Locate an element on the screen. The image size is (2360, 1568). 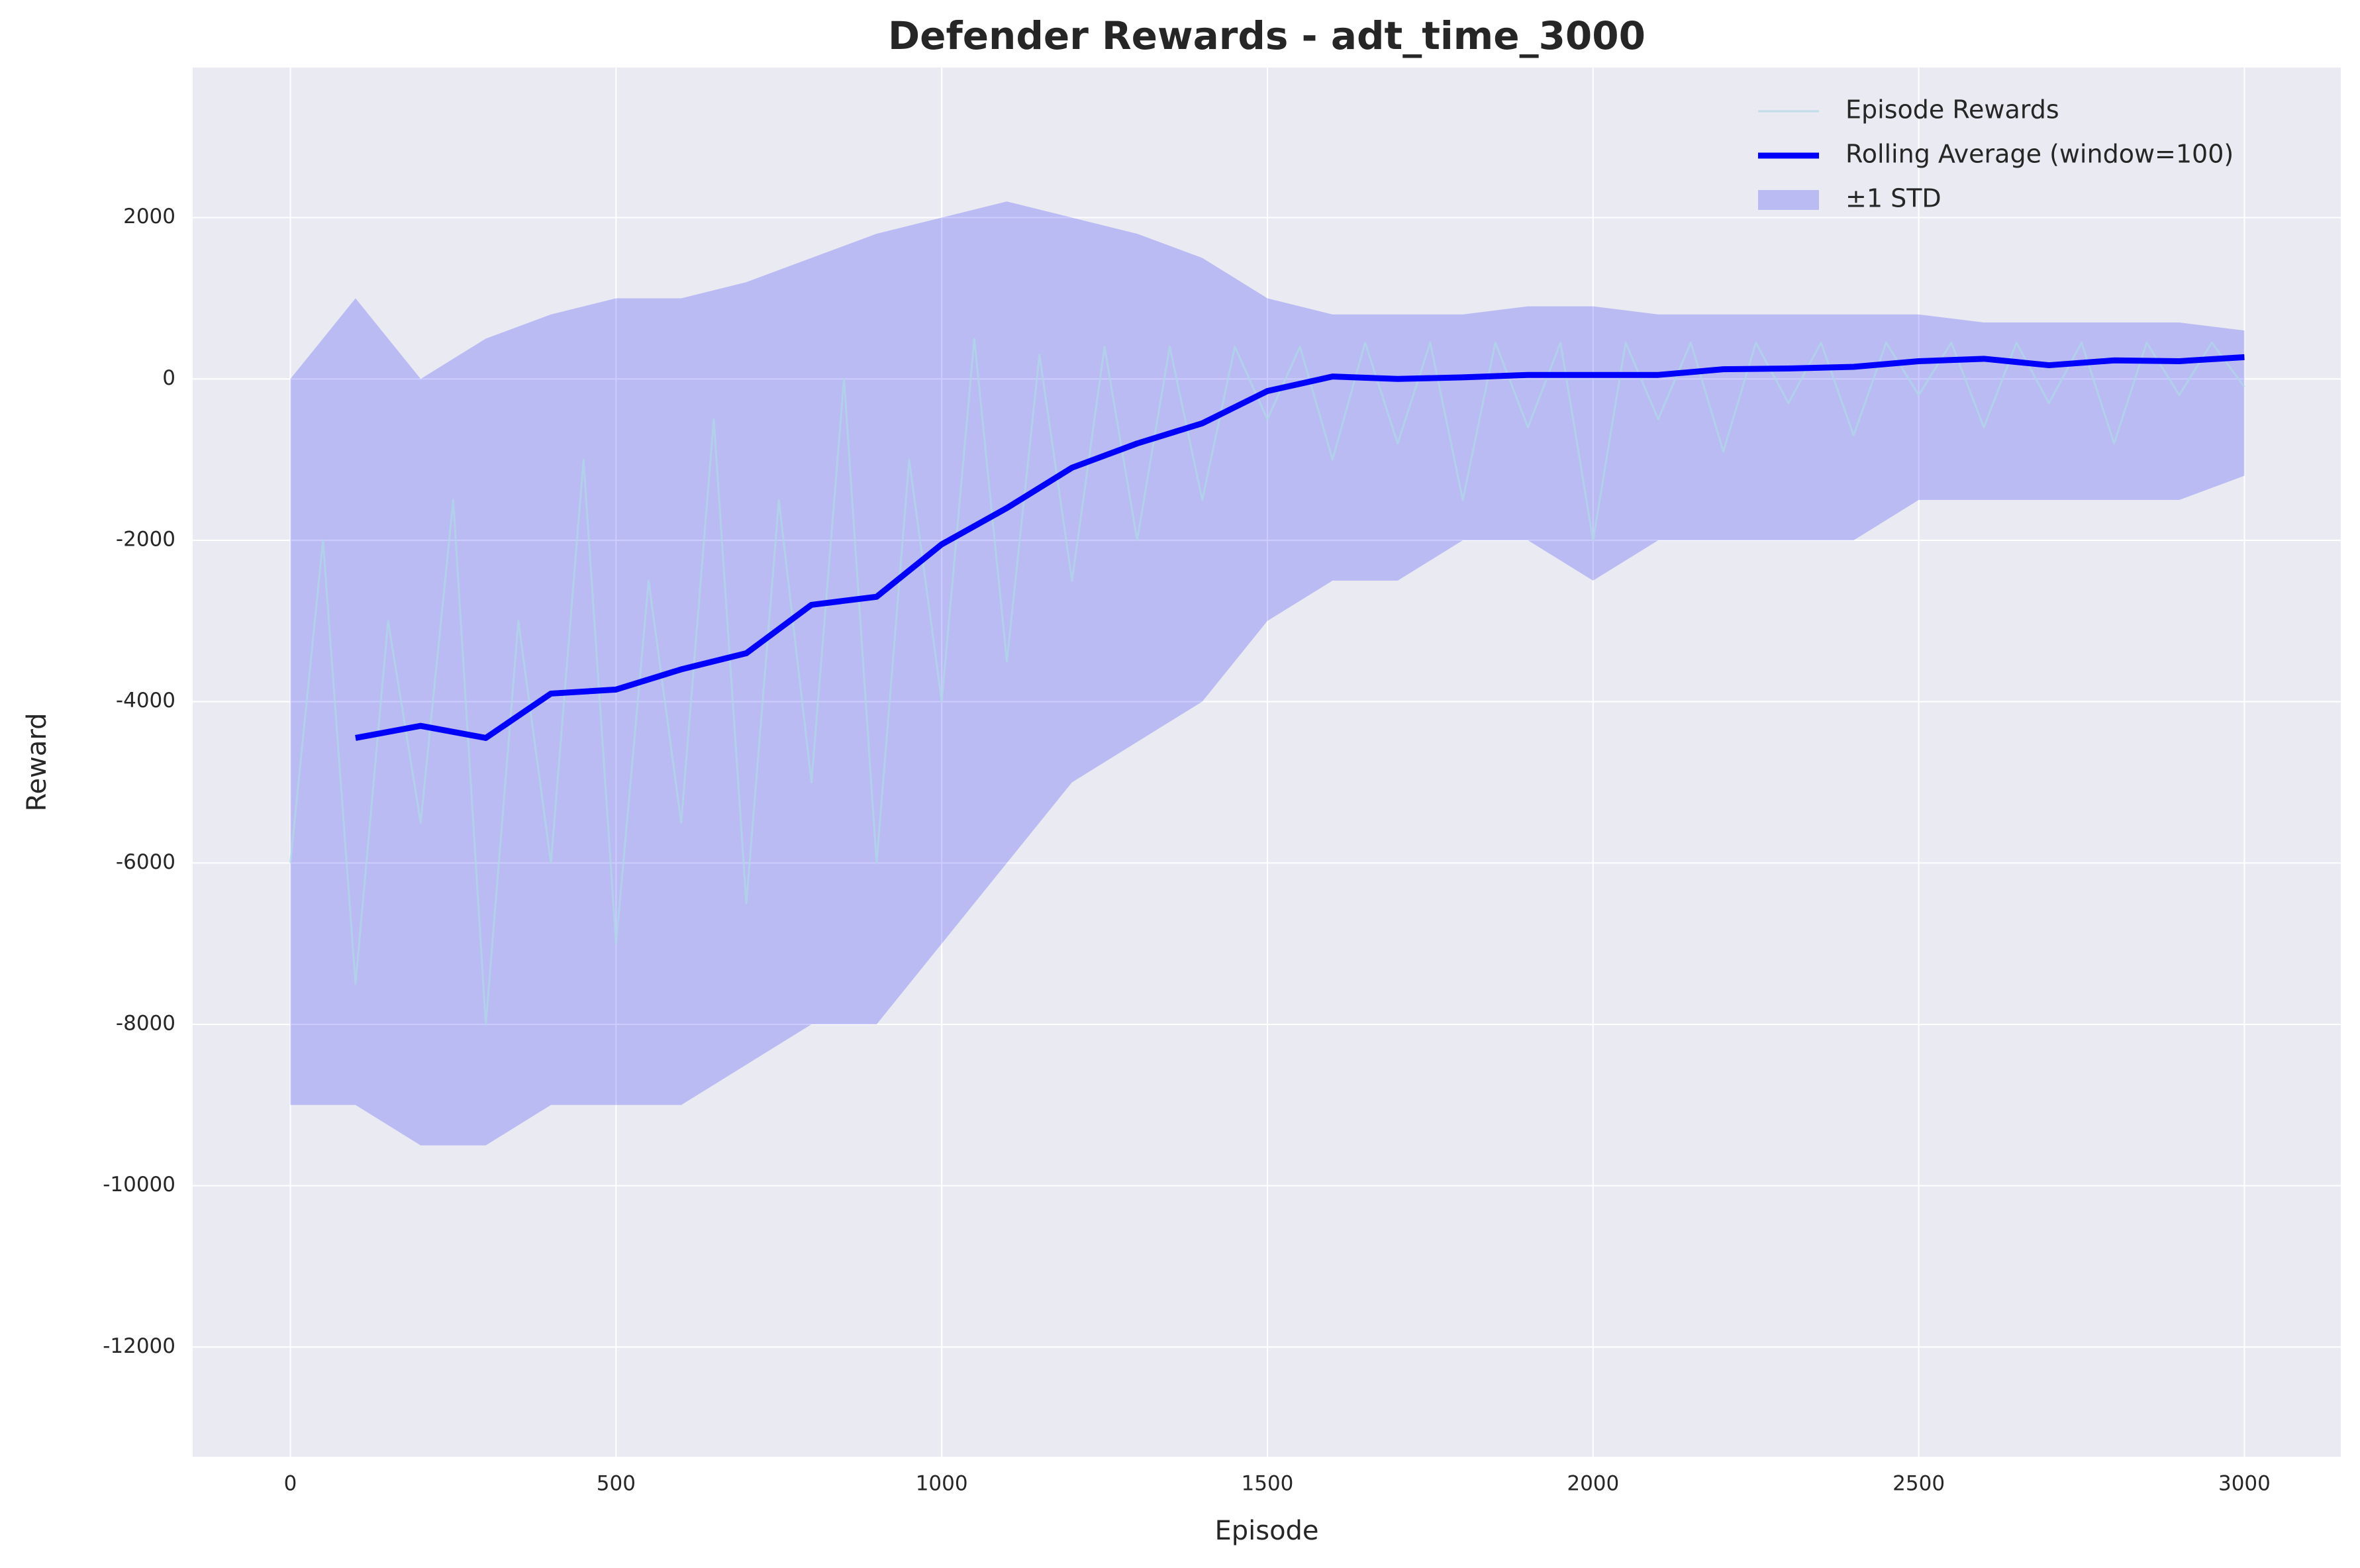
legend-label: ±1 STD is located at coordinates (1893, 198).